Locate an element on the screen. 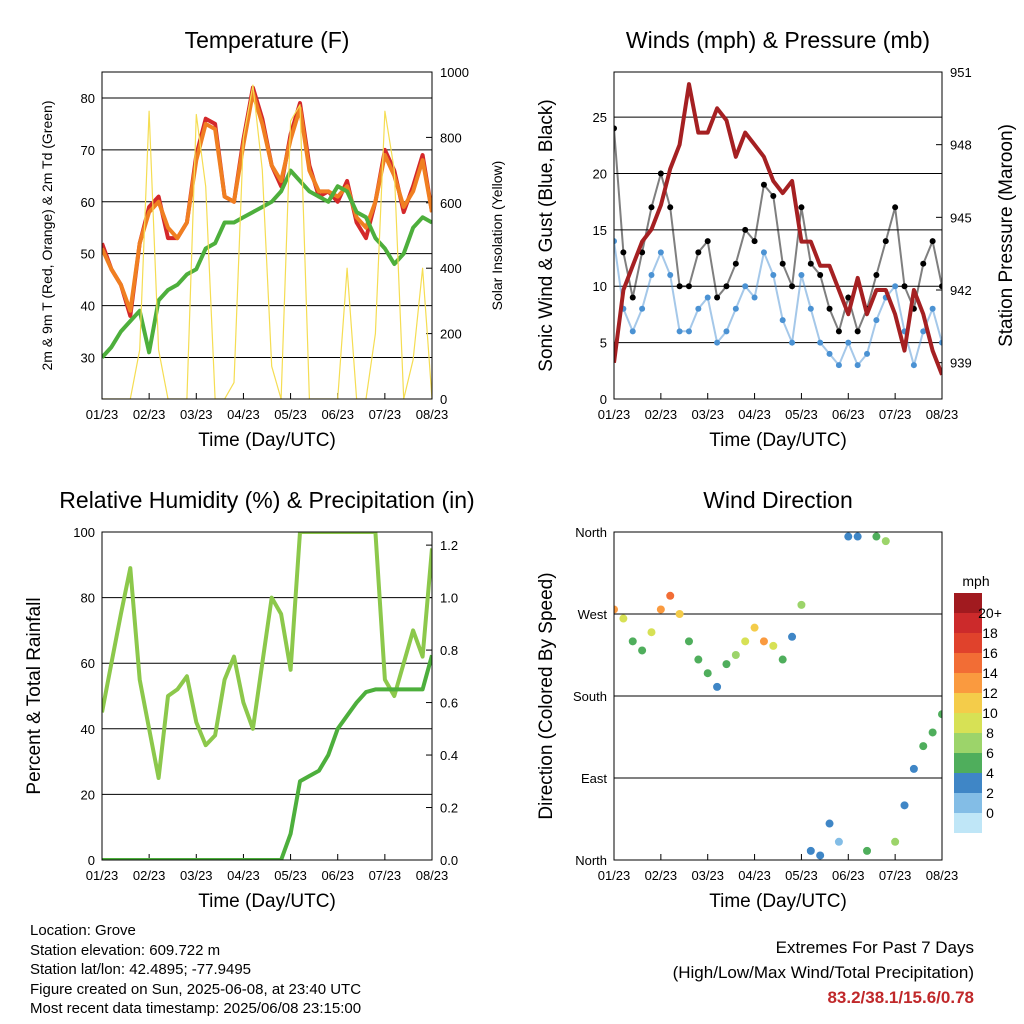 This screenshot has width=1024, height=1024. legend-label: 12 is located at coordinates (990, 693).